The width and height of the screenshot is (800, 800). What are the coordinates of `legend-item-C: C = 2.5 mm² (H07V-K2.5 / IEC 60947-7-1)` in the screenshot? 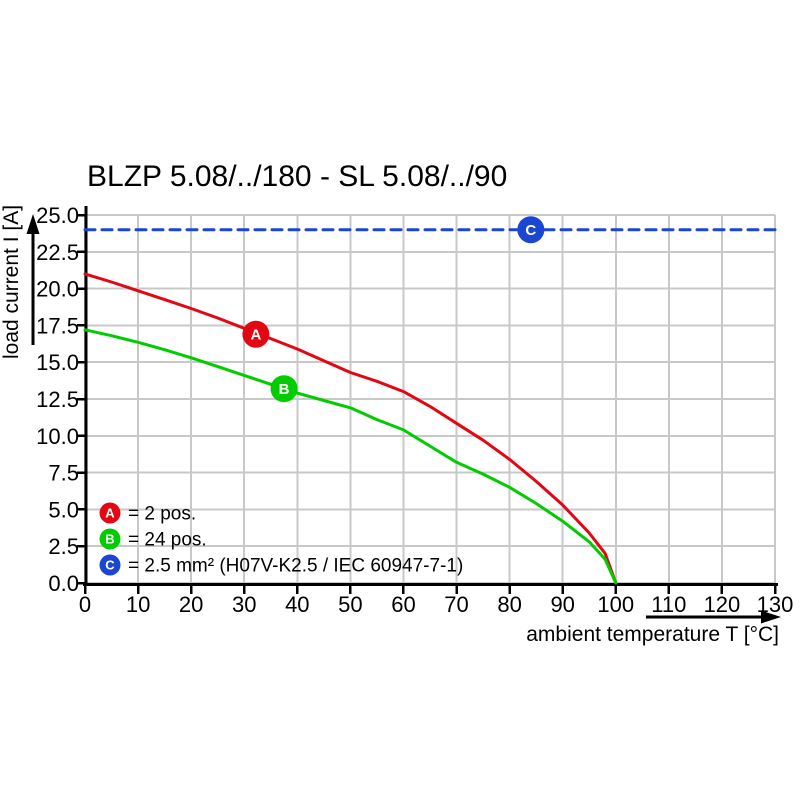 It's located at (281, 565).